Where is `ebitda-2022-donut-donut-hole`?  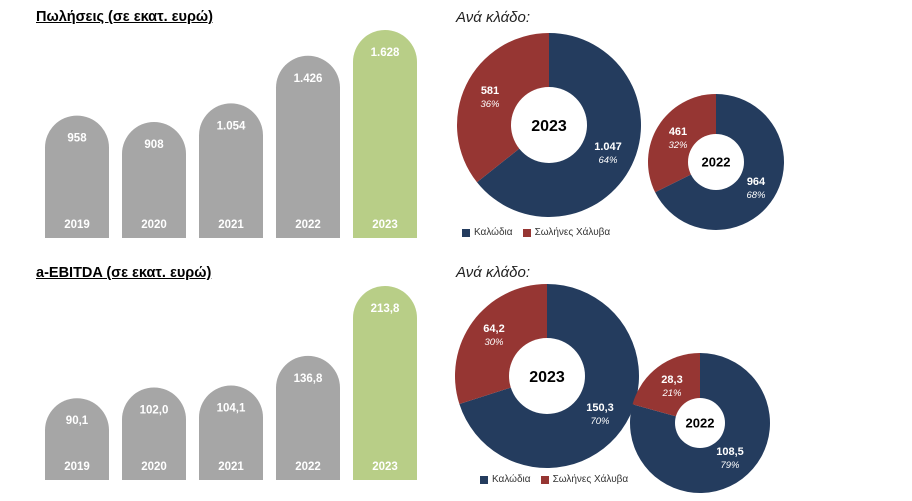 ebitda-2022-donut-donut-hole is located at coordinates (700, 423).